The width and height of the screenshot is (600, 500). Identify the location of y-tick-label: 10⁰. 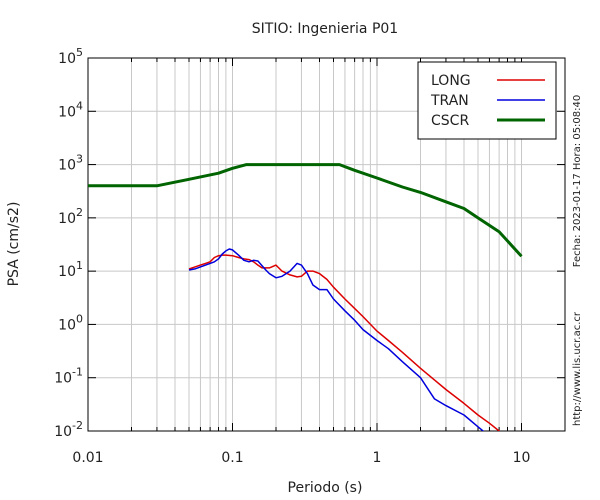
(70, 322).